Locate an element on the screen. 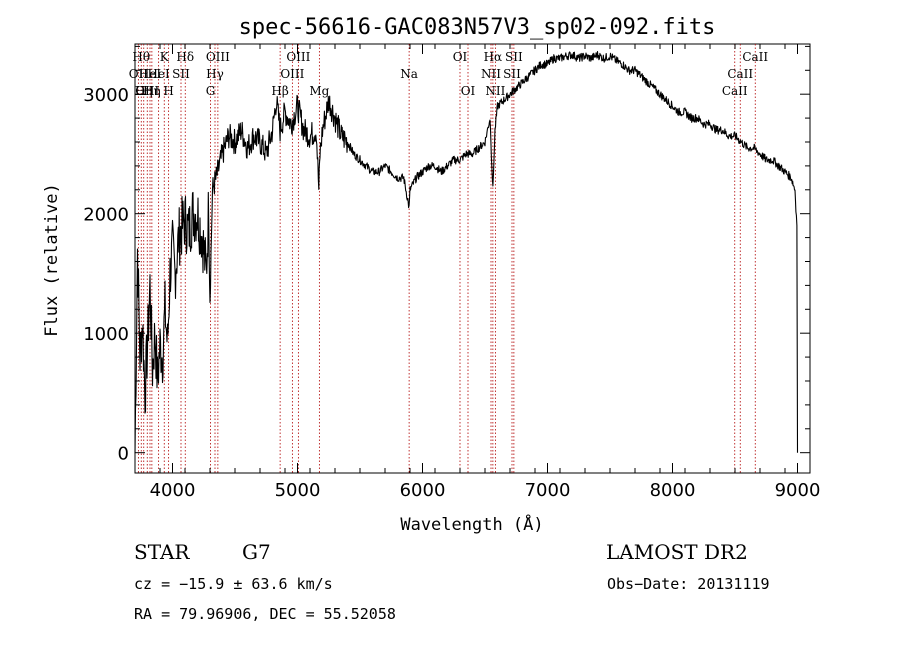 The width and height of the screenshot is (900, 649). marker-label-5893: Na is located at coordinates (409, 74).